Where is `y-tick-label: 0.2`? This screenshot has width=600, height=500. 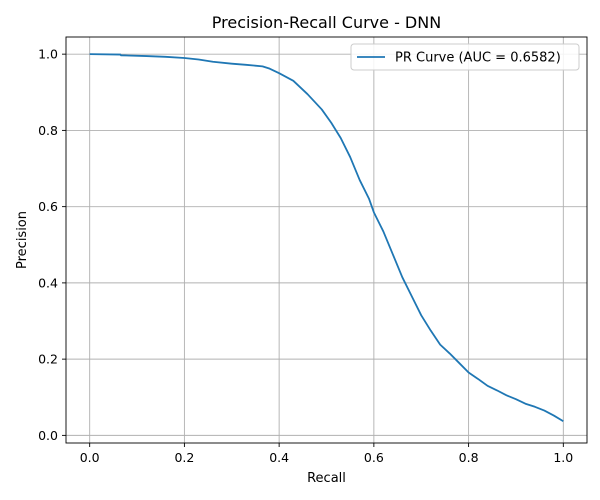 y-tick-label: 0.2 is located at coordinates (48, 359).